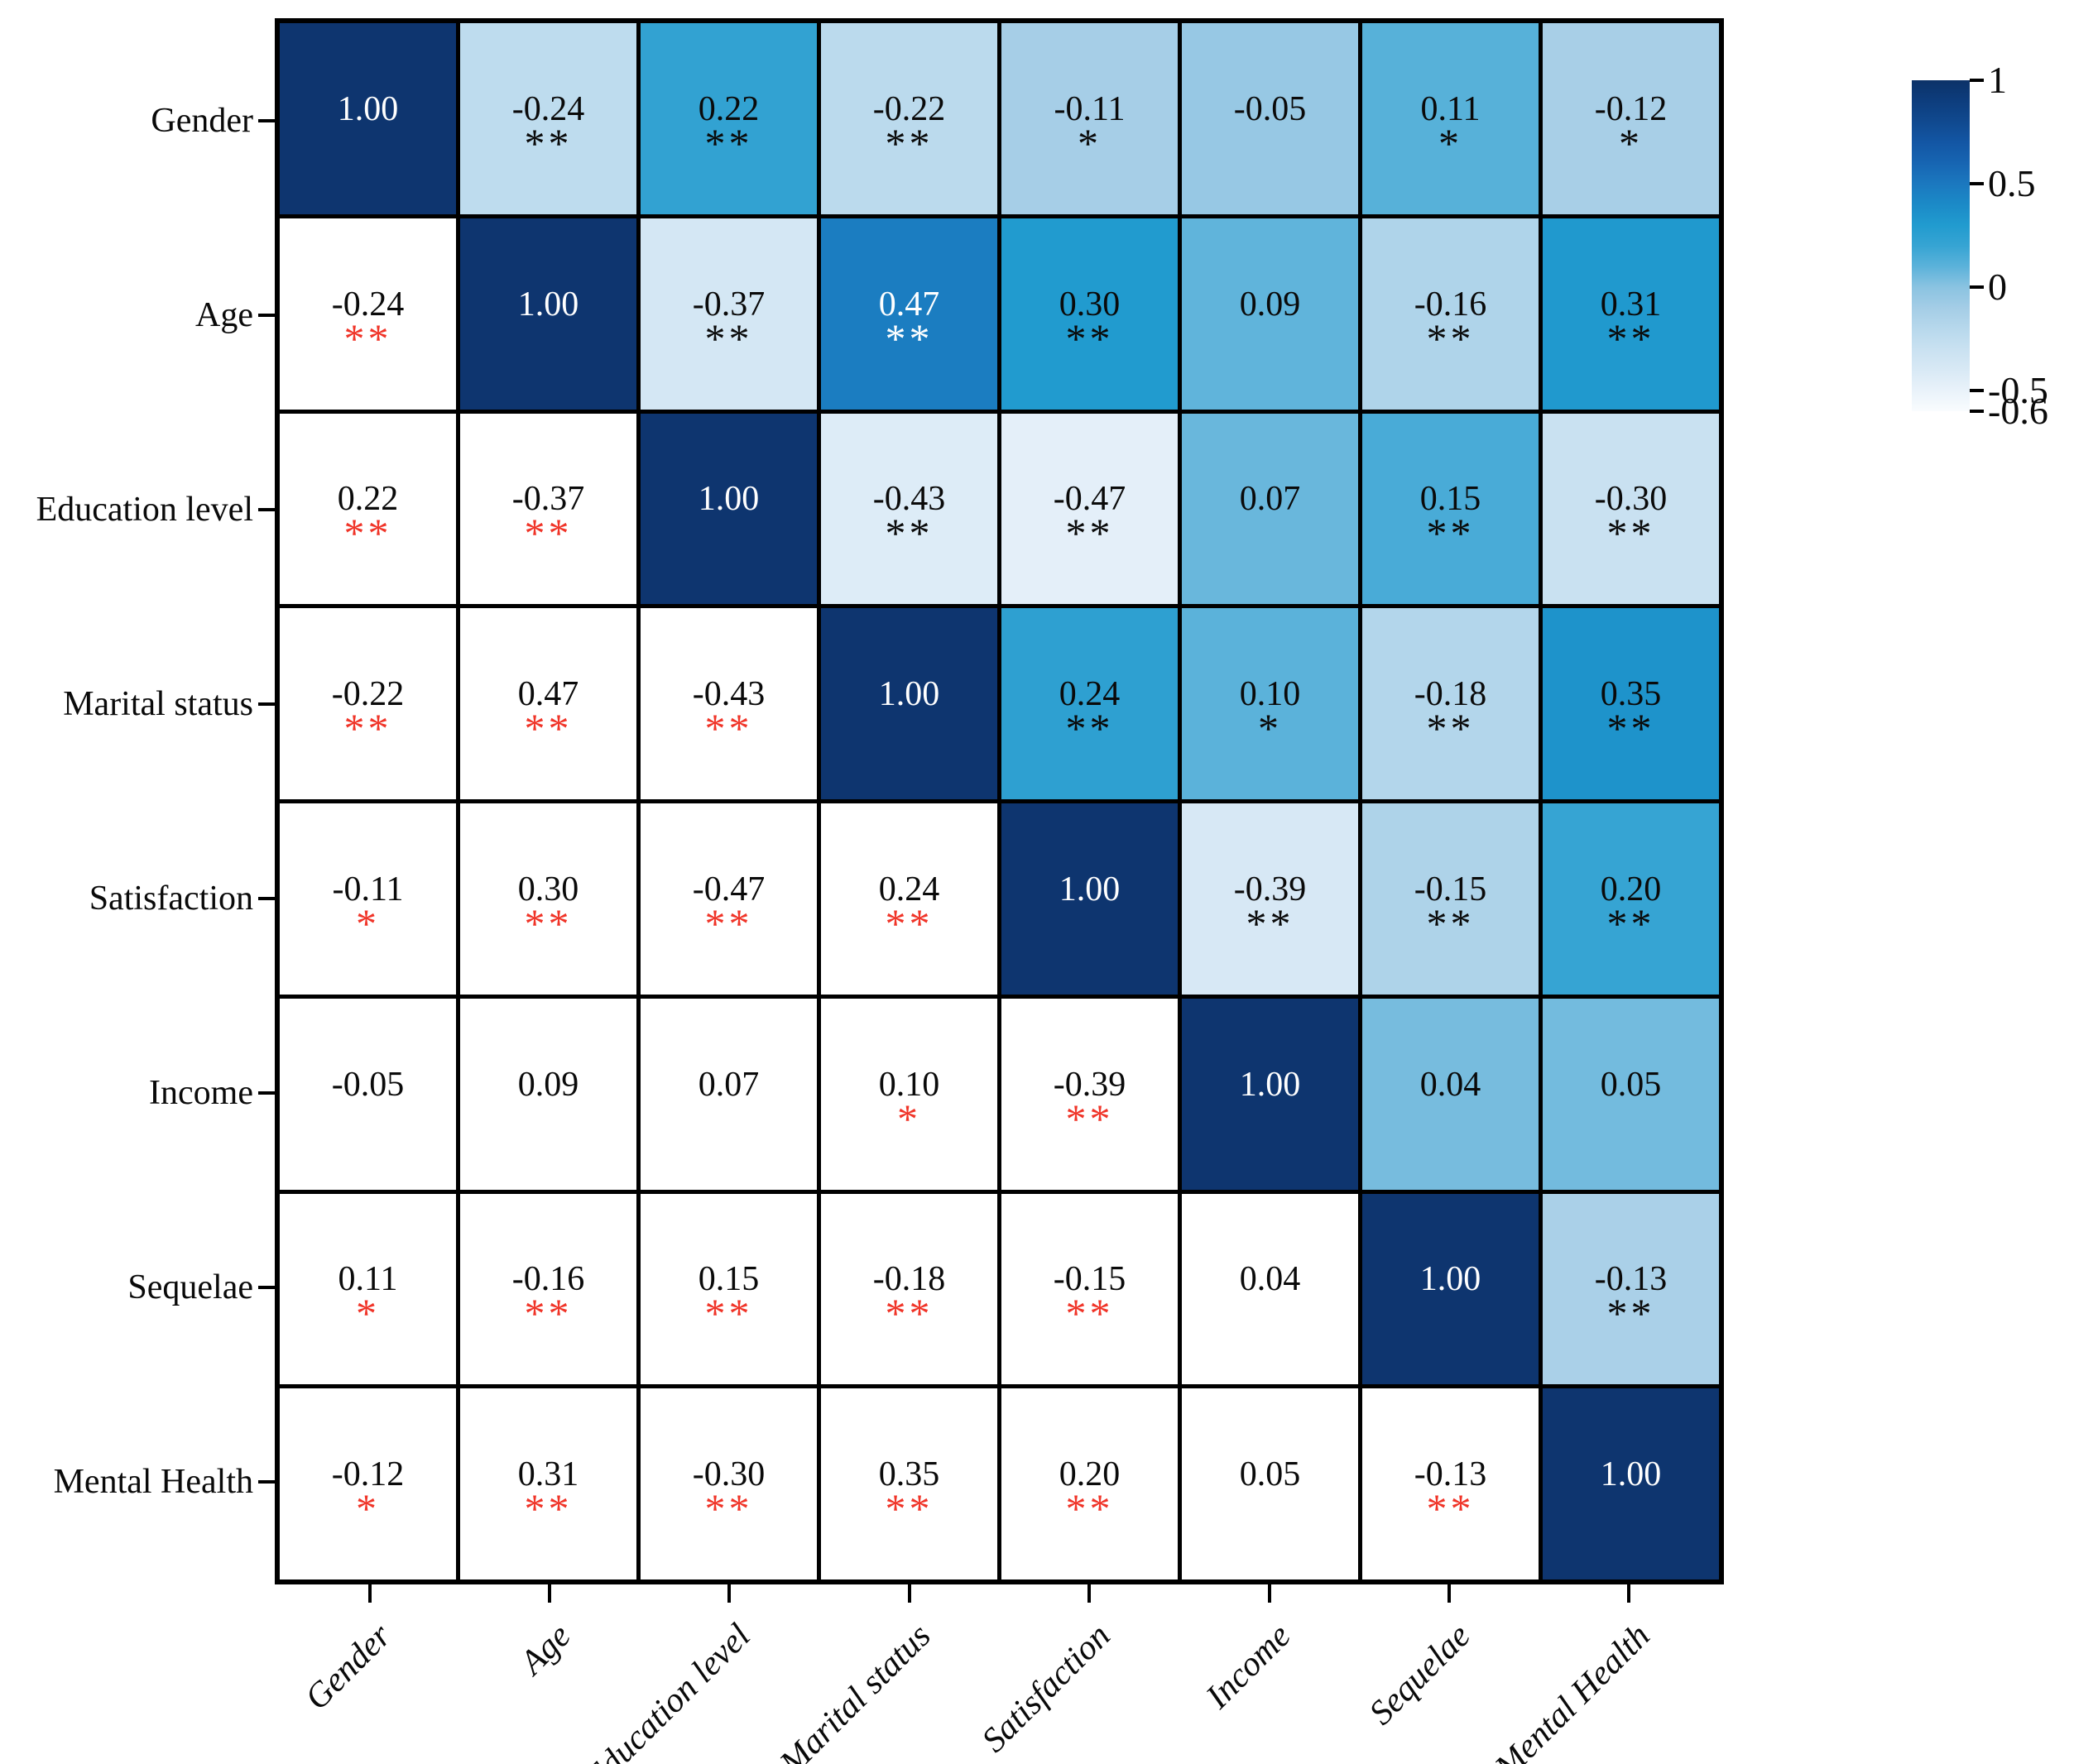 This screenshot has width=2074, height=1764. I want to click on heatmap-cell-sequelae-x-mental-health: -0.13 **, so click(1631, 1289).